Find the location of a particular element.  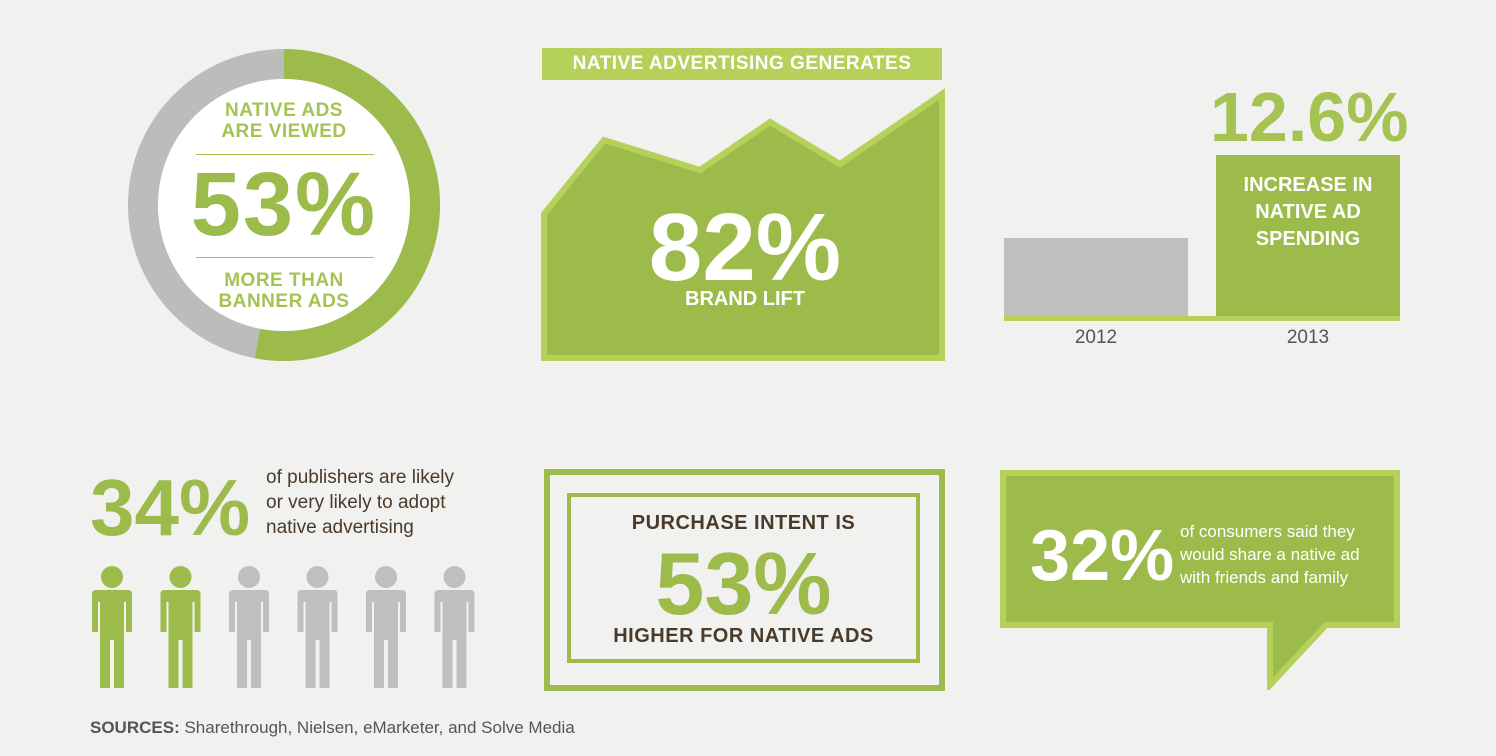

brand-lift-value: 82% is located at coordinates (745, 247).